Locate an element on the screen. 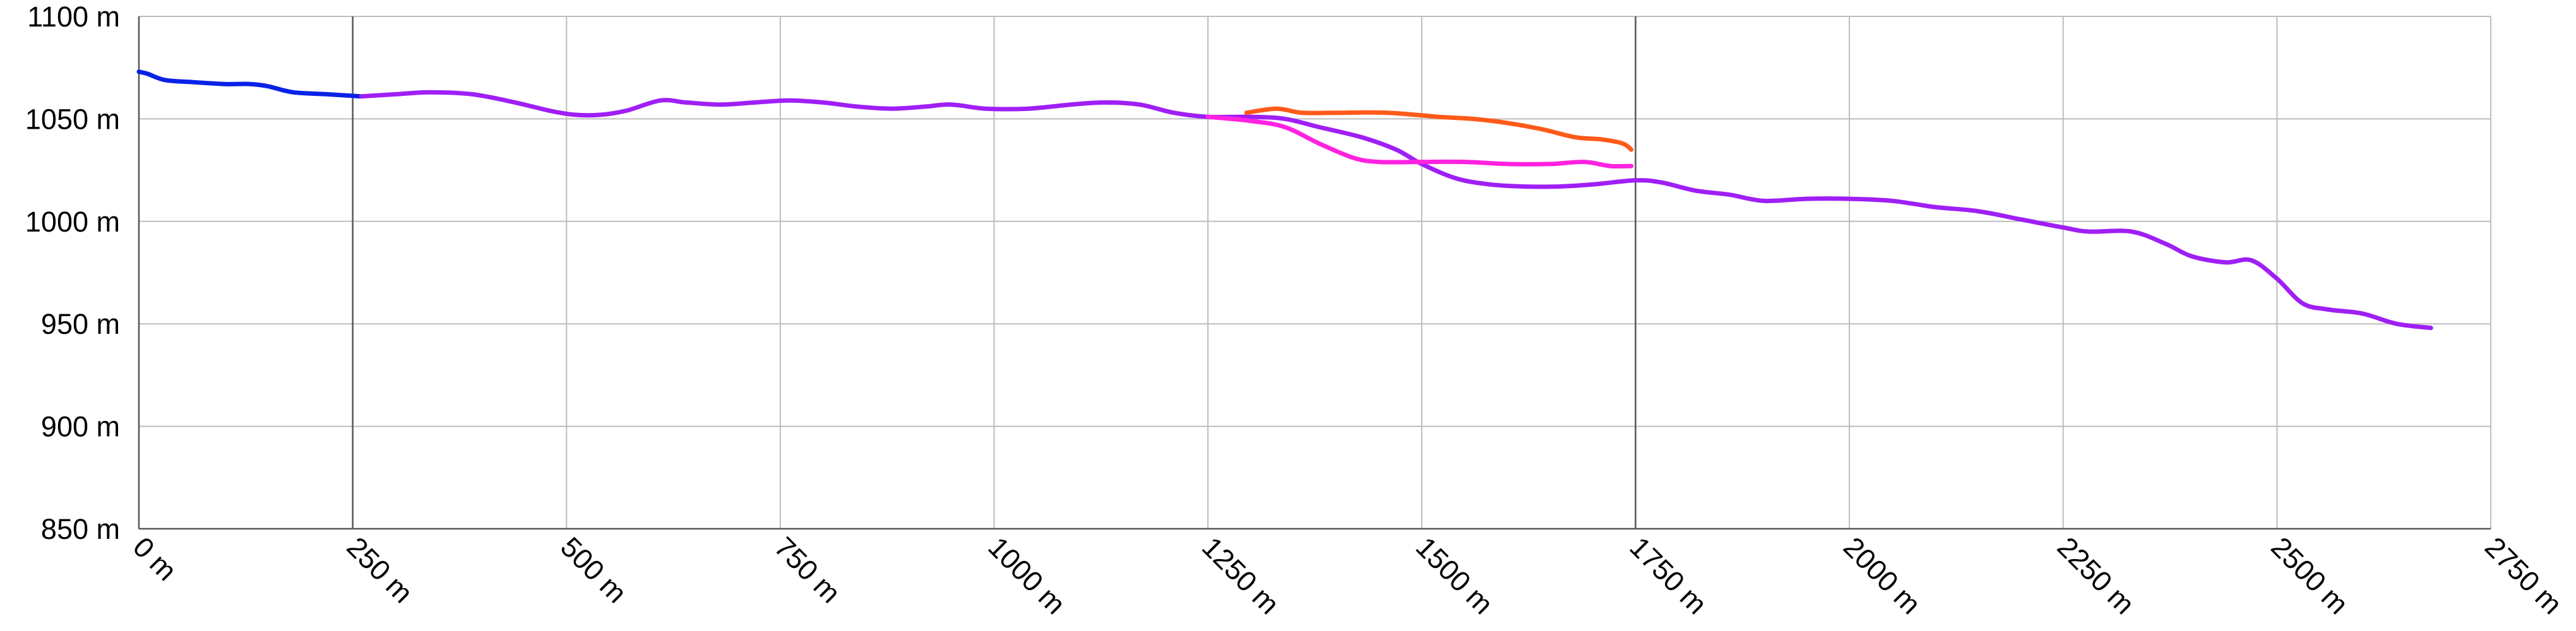  y-tick-label: 1000 m is located at coordinates (72, 222).